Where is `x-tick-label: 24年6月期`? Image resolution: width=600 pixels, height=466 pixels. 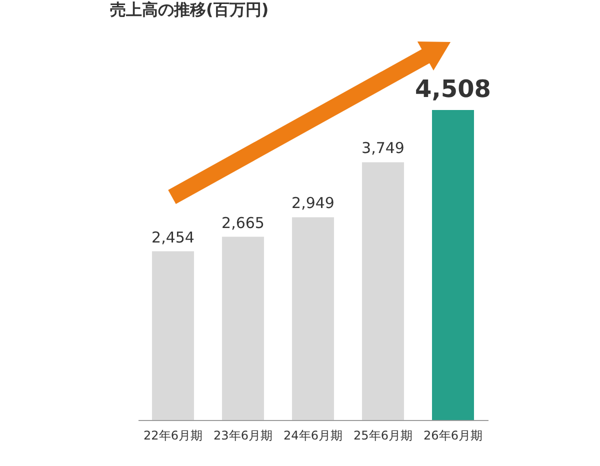
x-tick-label: 24年6月期 is located at coordinates (313, 435).